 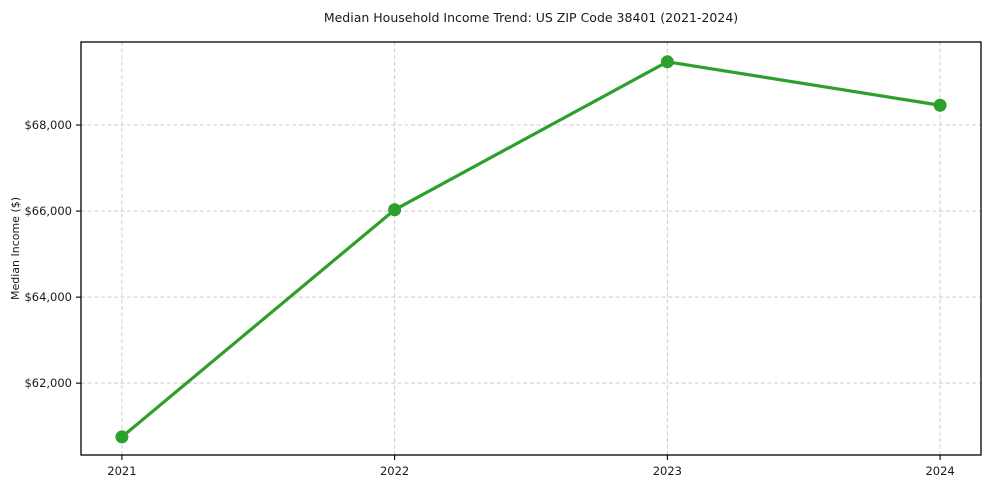 What do you see at coordinates (48, 211) in the screenshot?
I see `y-tick-label: $66,000` at bounding box center [48, 211].